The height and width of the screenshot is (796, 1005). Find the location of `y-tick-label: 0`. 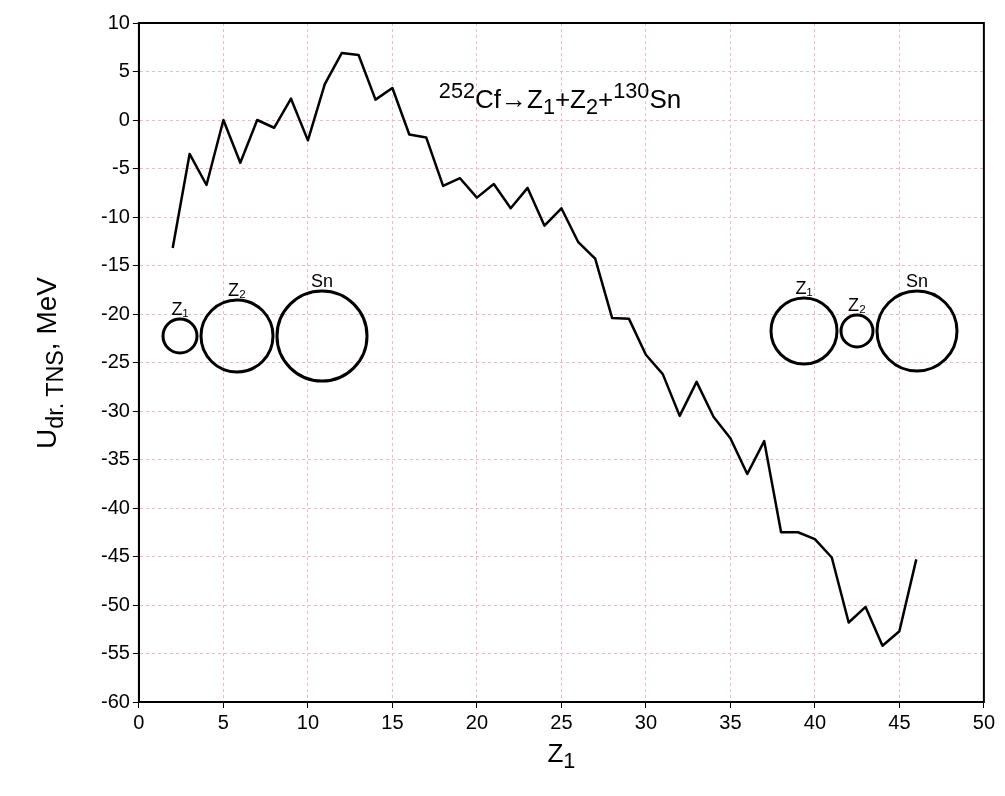

y-tick-label: 0 is located at coordinates (124, 118).